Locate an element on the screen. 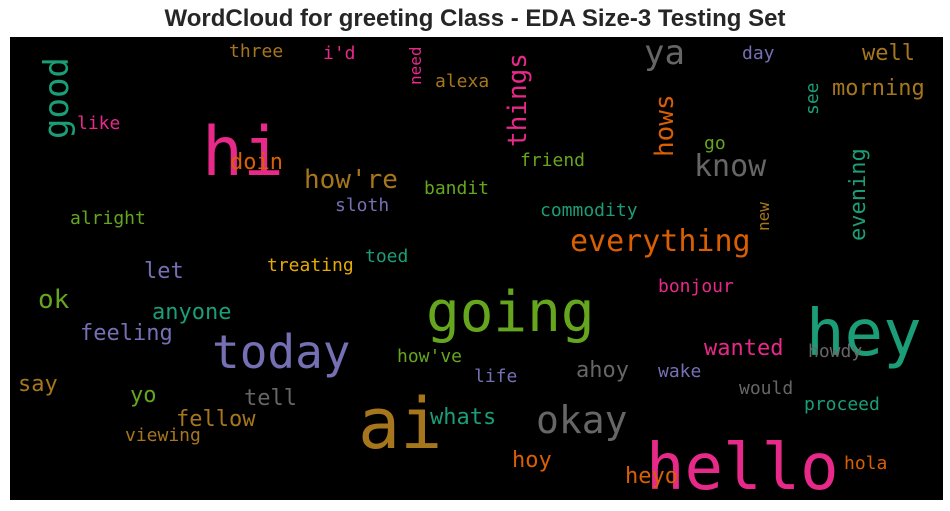 This screenshot has width=950, height=511. word-well: well is located at coordinates (888, 53).